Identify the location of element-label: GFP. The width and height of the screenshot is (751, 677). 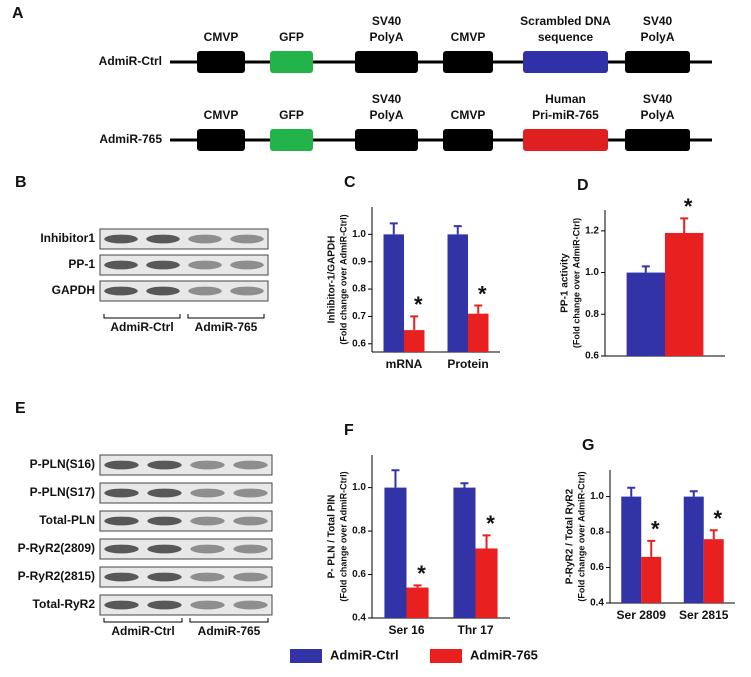
(291, 115).